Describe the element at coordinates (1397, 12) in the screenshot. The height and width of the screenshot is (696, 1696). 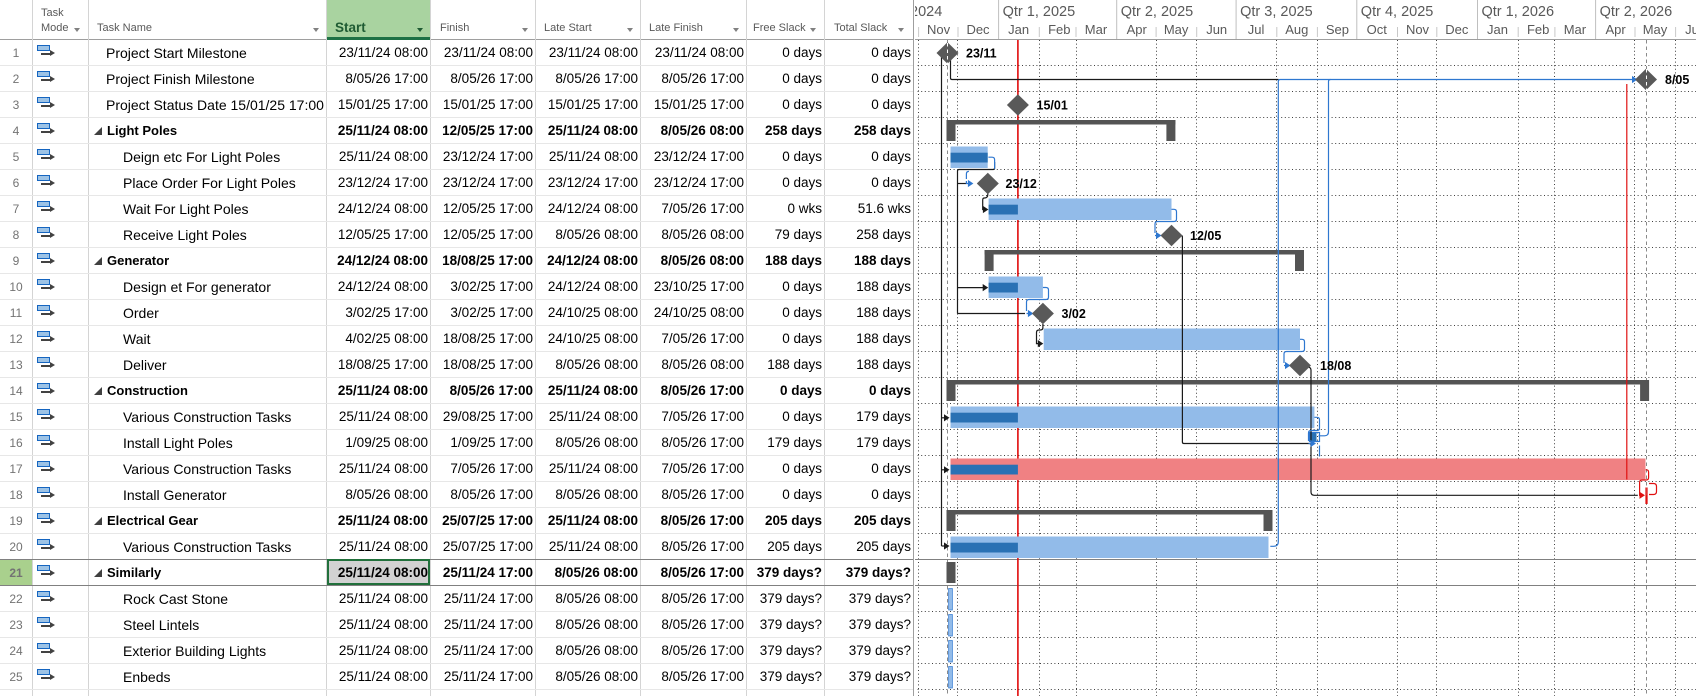
I see `svg-text: Qtr 4, 2025` at that location.